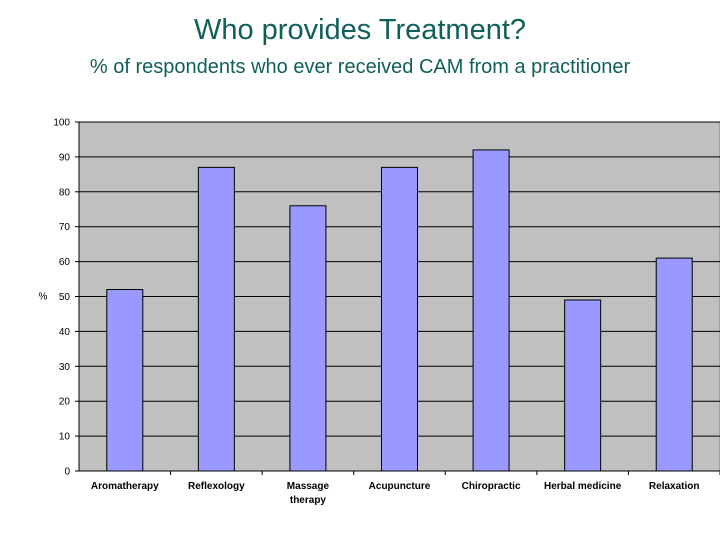 The image size is (720, 540). Describe the element at coordinates (216, 486) in the screenshot. I see `x-tick-label: Reflexology` at that location.